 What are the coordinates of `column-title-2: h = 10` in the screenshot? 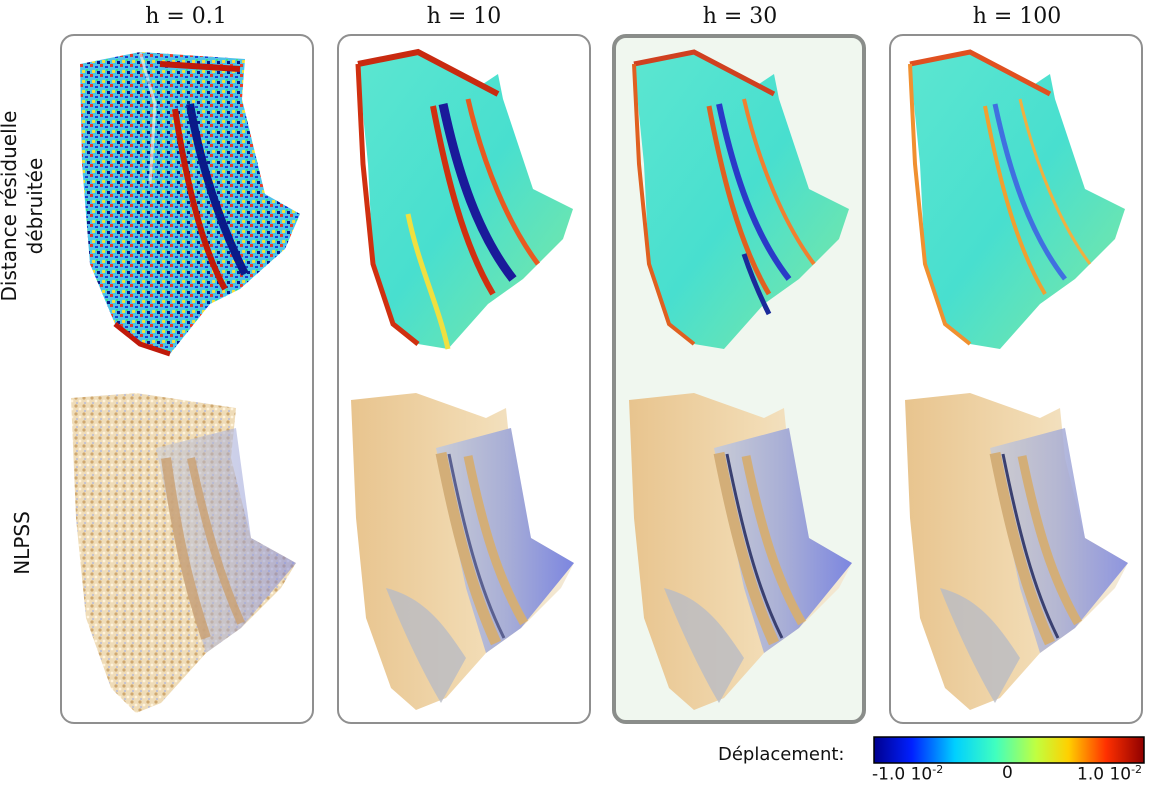 It's located at (464, 16).